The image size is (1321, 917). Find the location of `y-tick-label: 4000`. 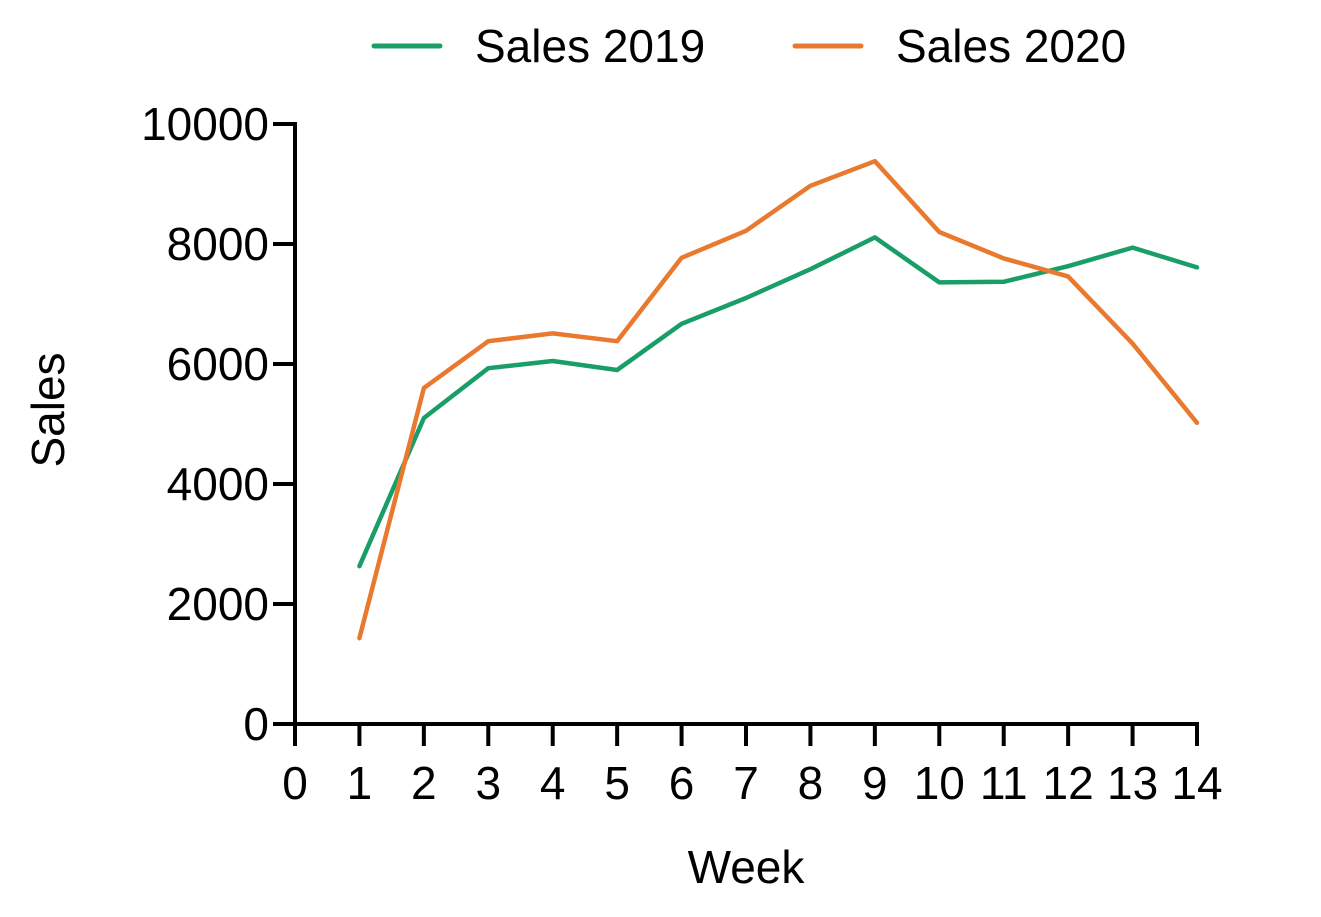

y-tick-label: 4000 is located at coordinates (218, 484).